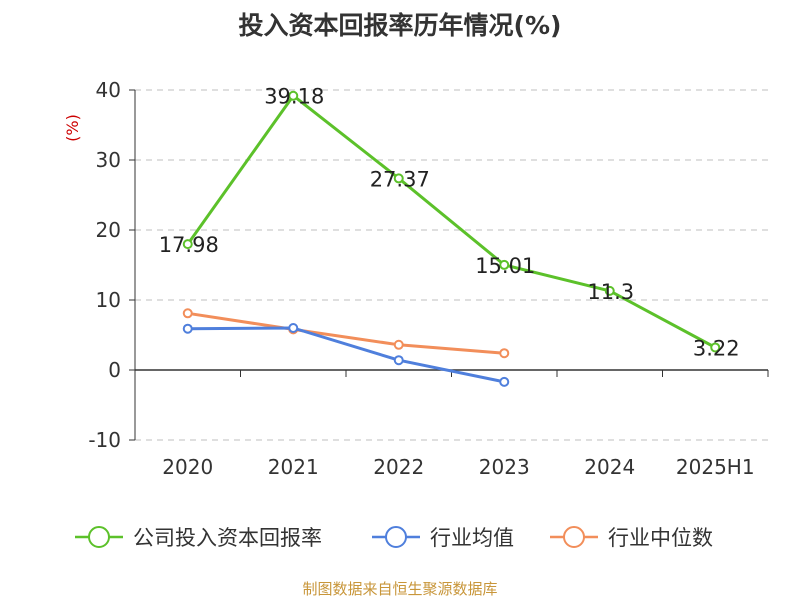  I want to click on chart-title: 投入资本回报率历年情况(%), so click(400, 25).